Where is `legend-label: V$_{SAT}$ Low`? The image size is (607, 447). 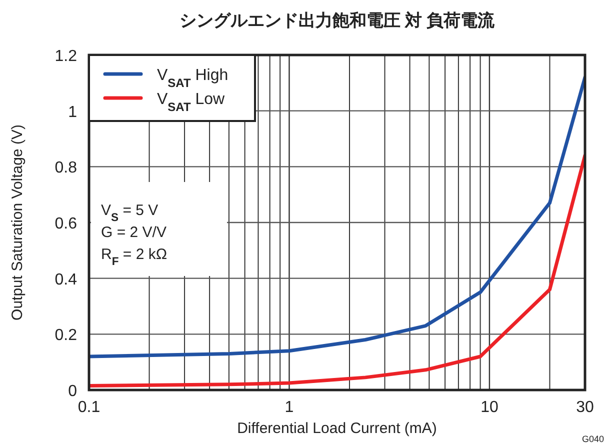
legend-label: V$_{SAT}$ Low is located at coordinates (191, 102).